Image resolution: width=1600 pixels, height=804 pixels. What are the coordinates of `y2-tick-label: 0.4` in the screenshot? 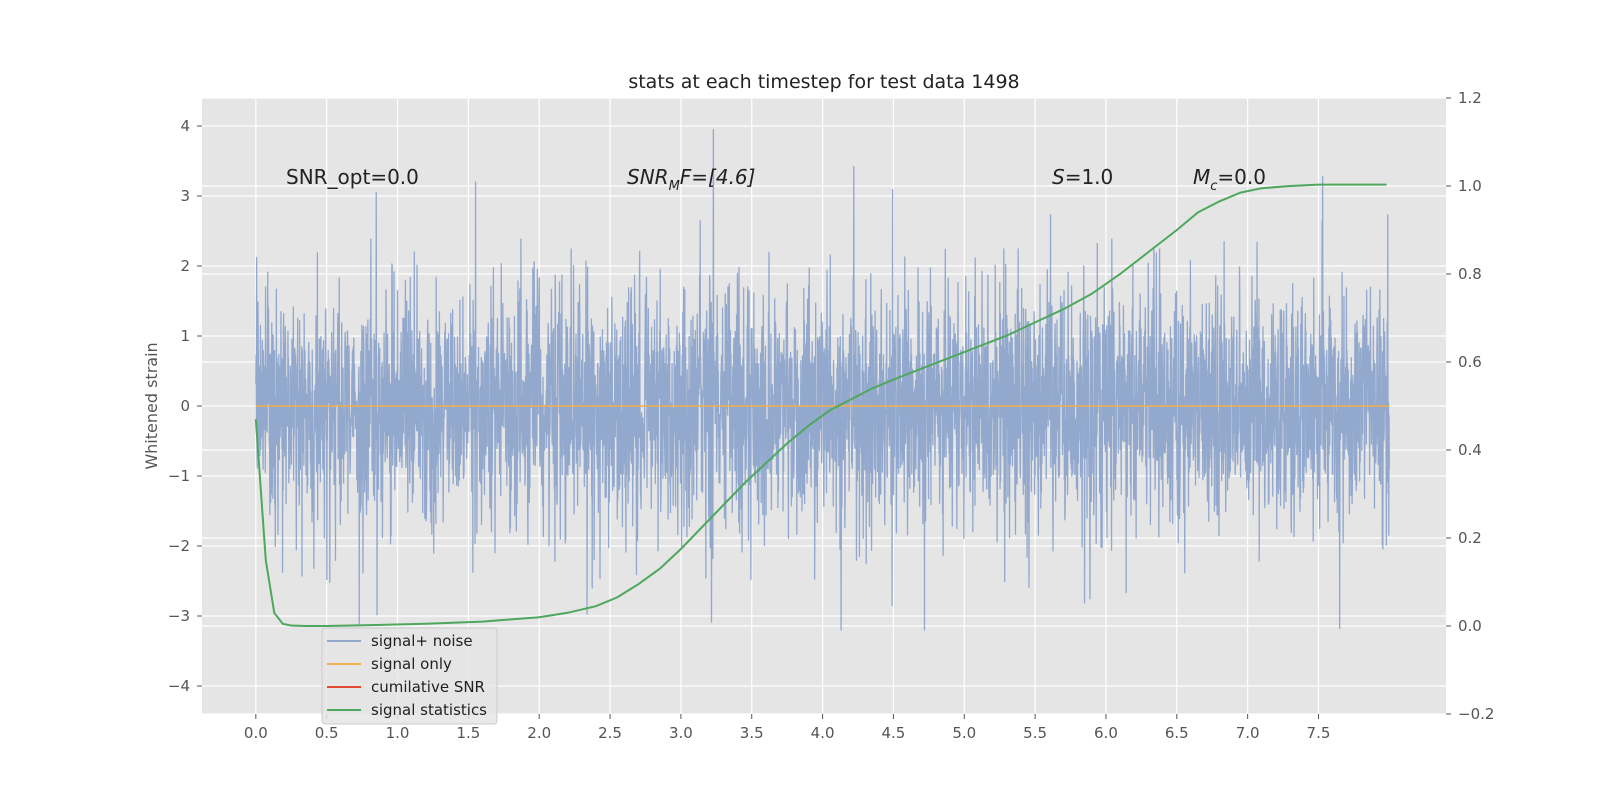 It's located at (1470, 450).